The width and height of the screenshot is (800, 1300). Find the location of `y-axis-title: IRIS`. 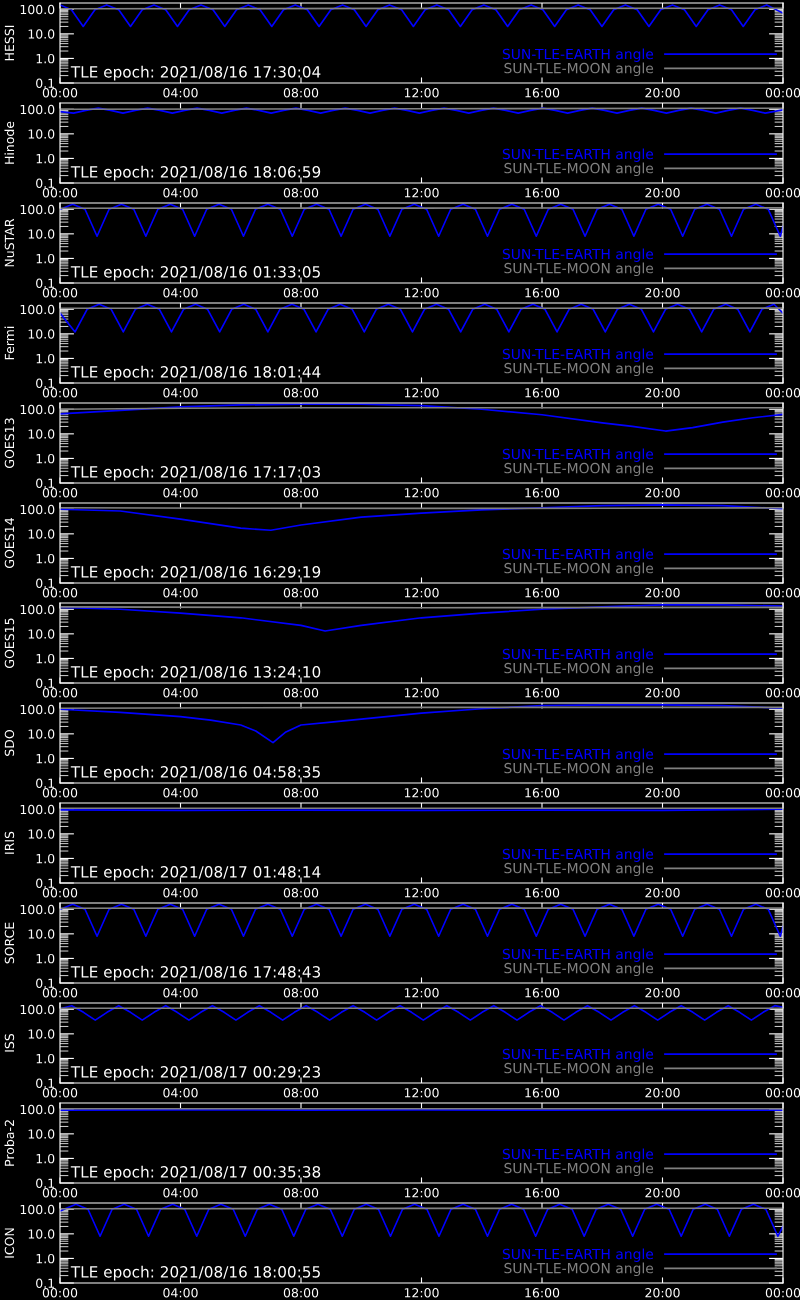

y-axis-title: IRIS is located at coordinates (9, 842).